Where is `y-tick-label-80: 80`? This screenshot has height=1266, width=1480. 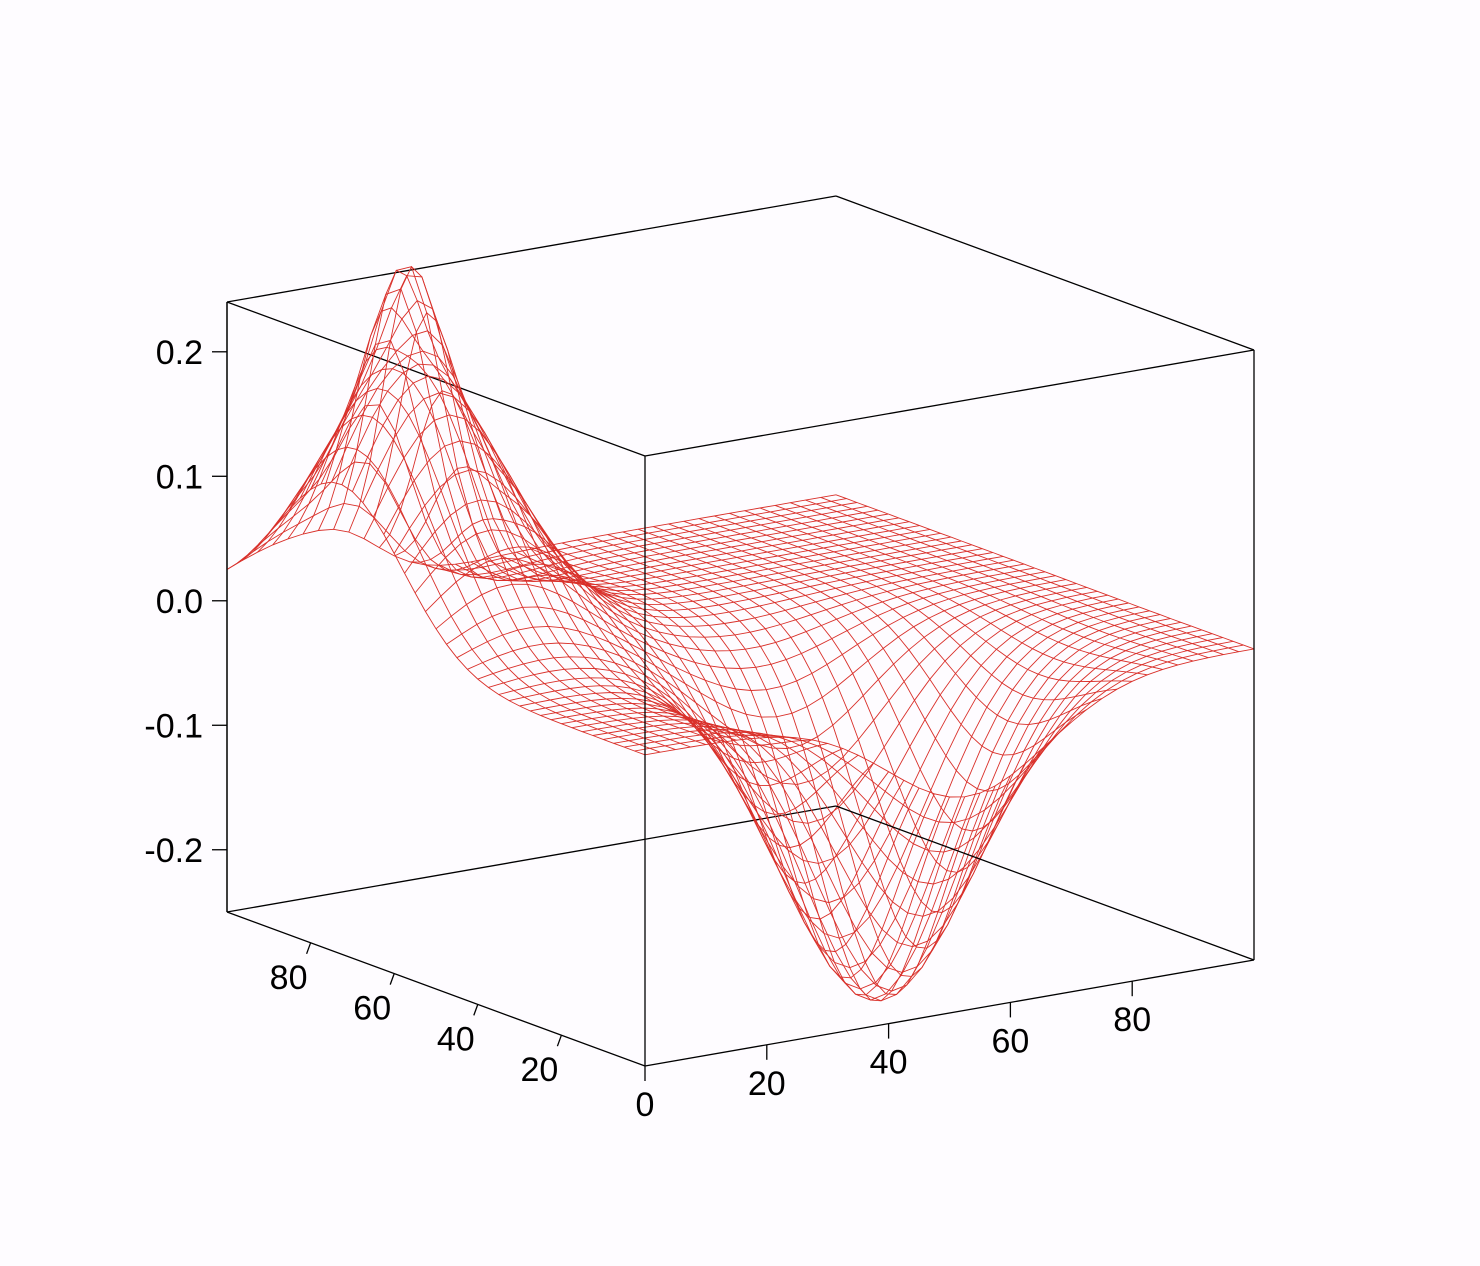 y-tick-label-80: 80 is located at coordinates (289, 978).